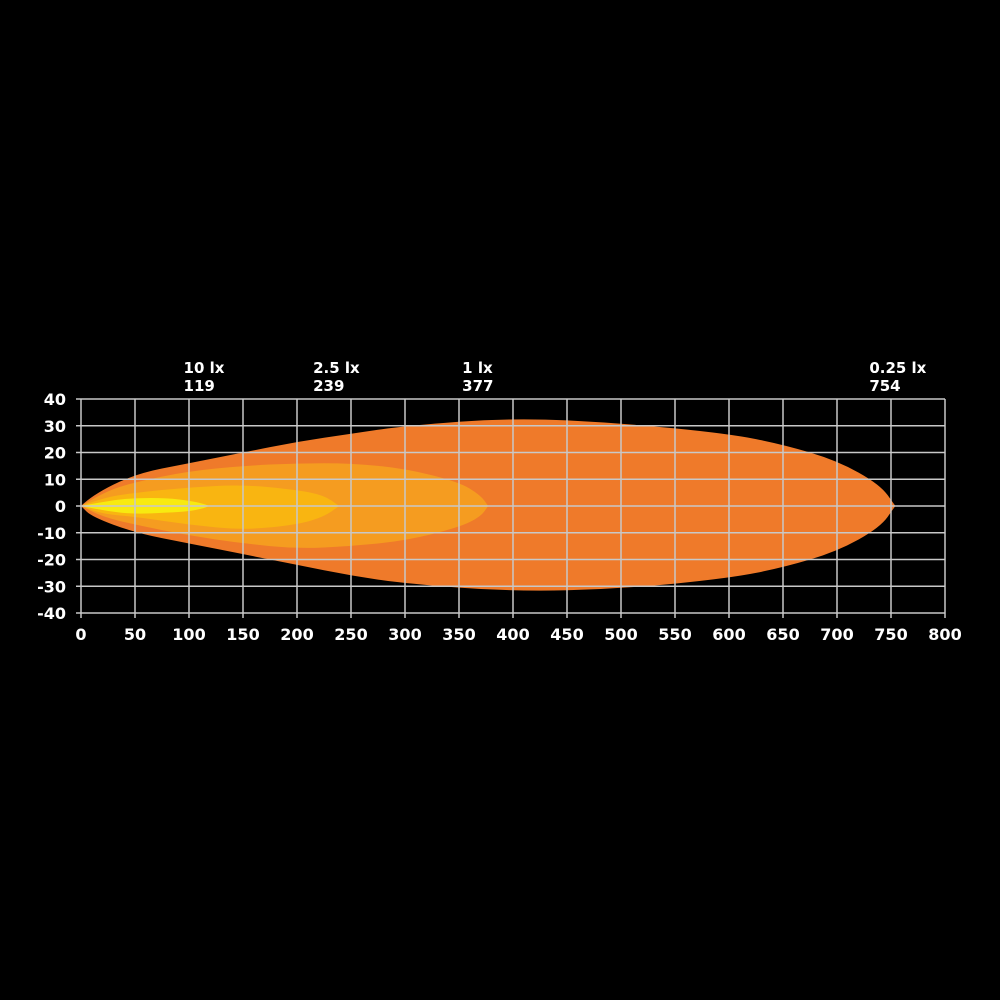 Image resolution: width=1000 pixels, height=1000 pixels. What do you see at coordinates (328, 386) in the screenshot?
I see `annotation-distance-value: 239` at bounding box center [328, 386].